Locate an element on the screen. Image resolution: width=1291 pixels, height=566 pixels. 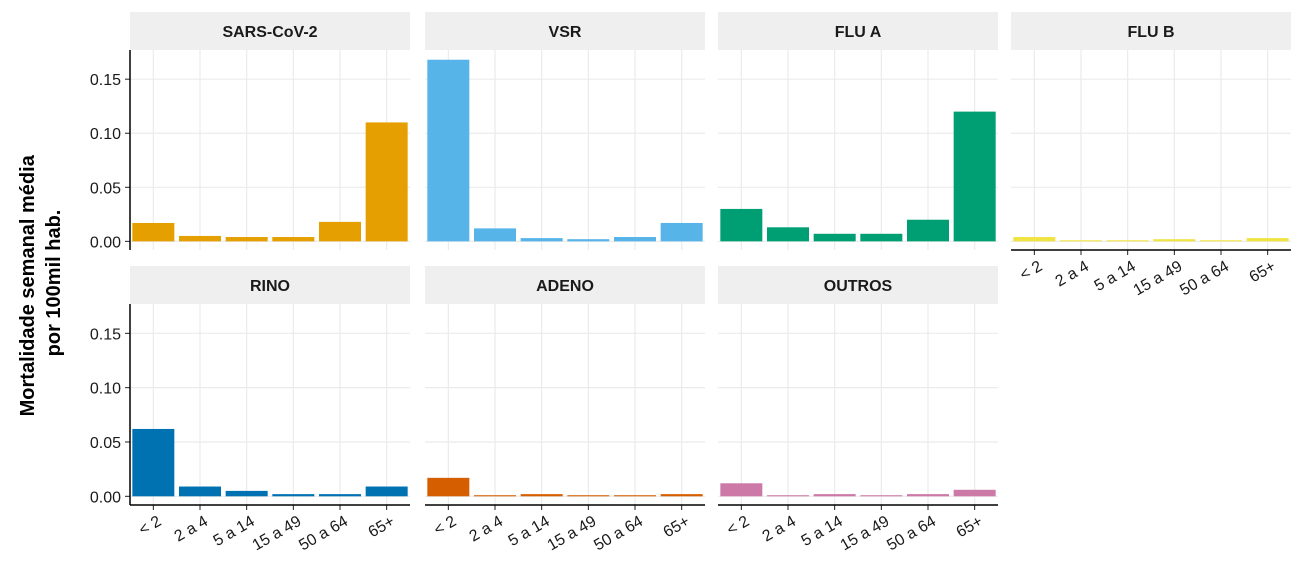
strip-text: FLU A is located at coordinates (858, 32).